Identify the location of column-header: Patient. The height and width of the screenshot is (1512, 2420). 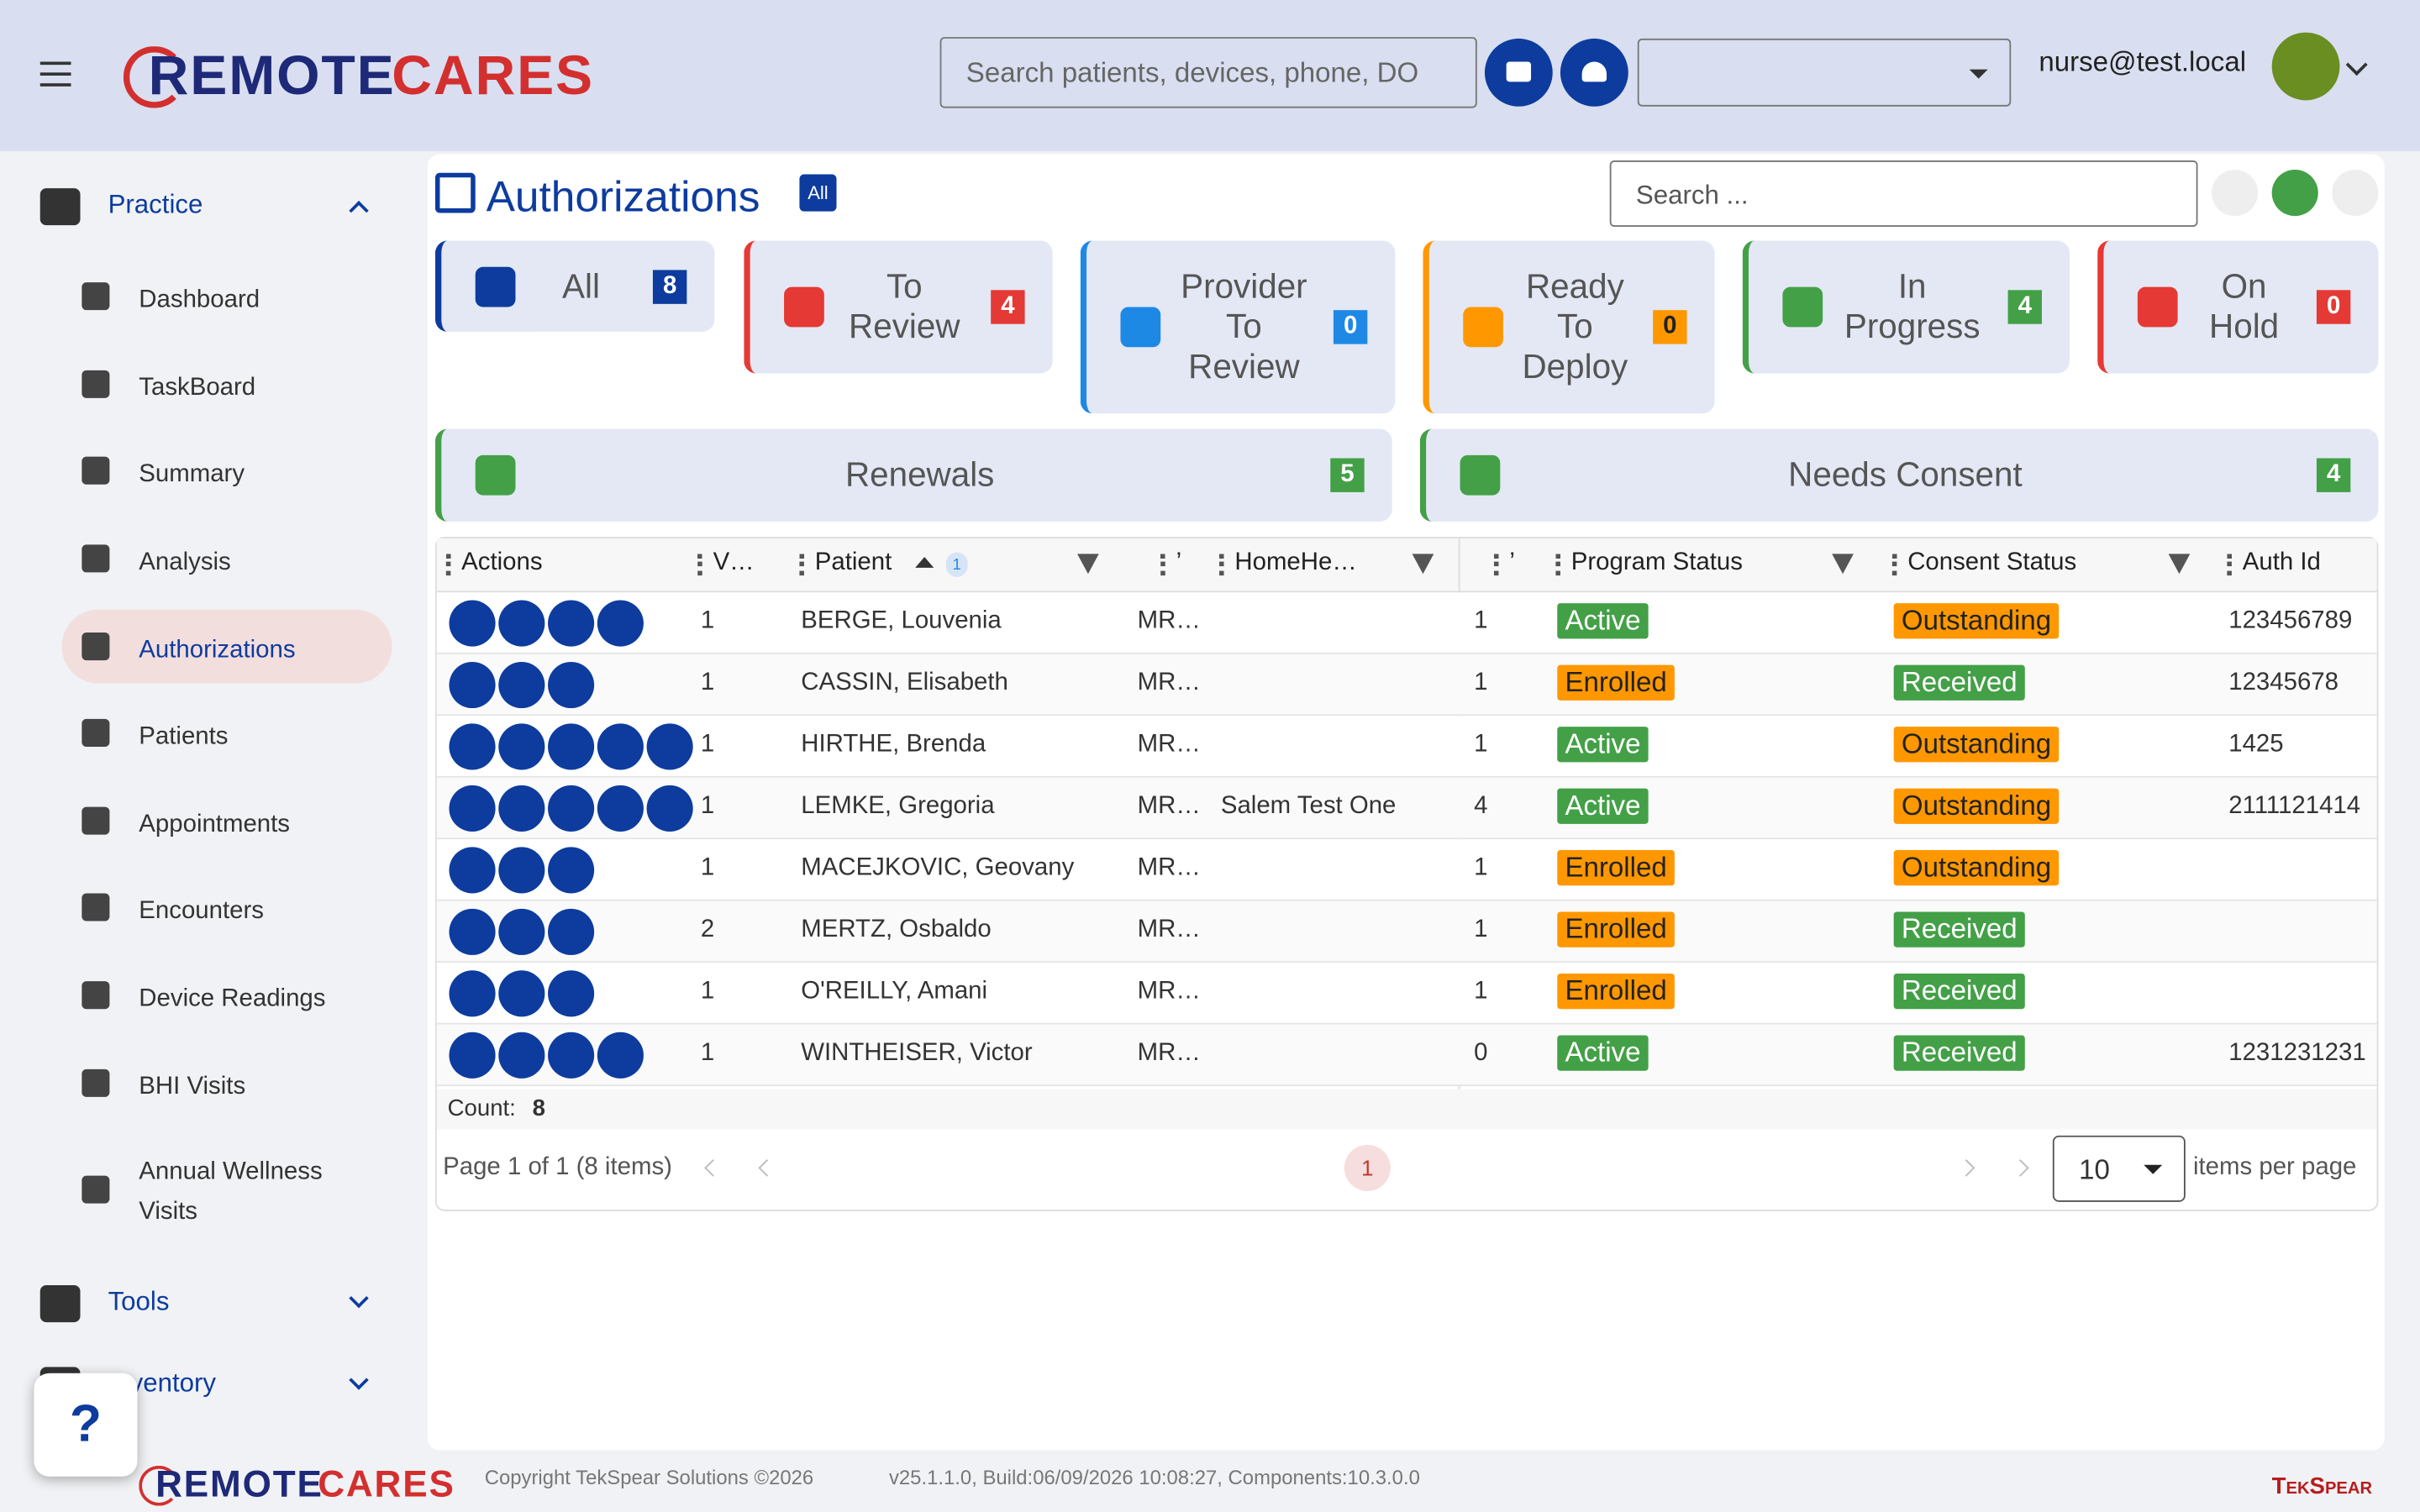
(853, 562).